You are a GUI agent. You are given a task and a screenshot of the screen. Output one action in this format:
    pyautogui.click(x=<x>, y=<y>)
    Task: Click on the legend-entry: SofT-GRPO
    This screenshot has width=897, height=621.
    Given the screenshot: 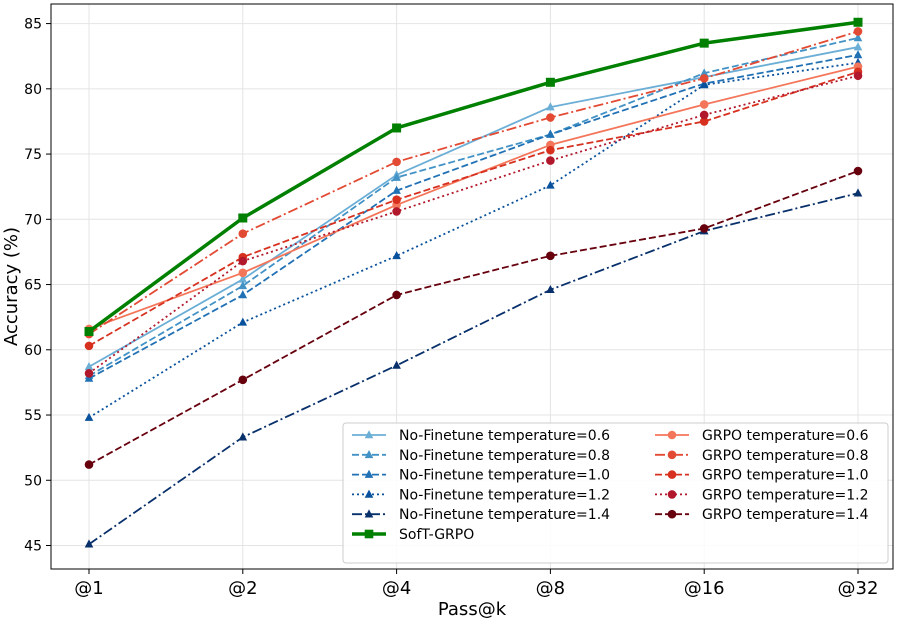 What is the action you would take?
    pyautogui.click(x=413, y=535)
    